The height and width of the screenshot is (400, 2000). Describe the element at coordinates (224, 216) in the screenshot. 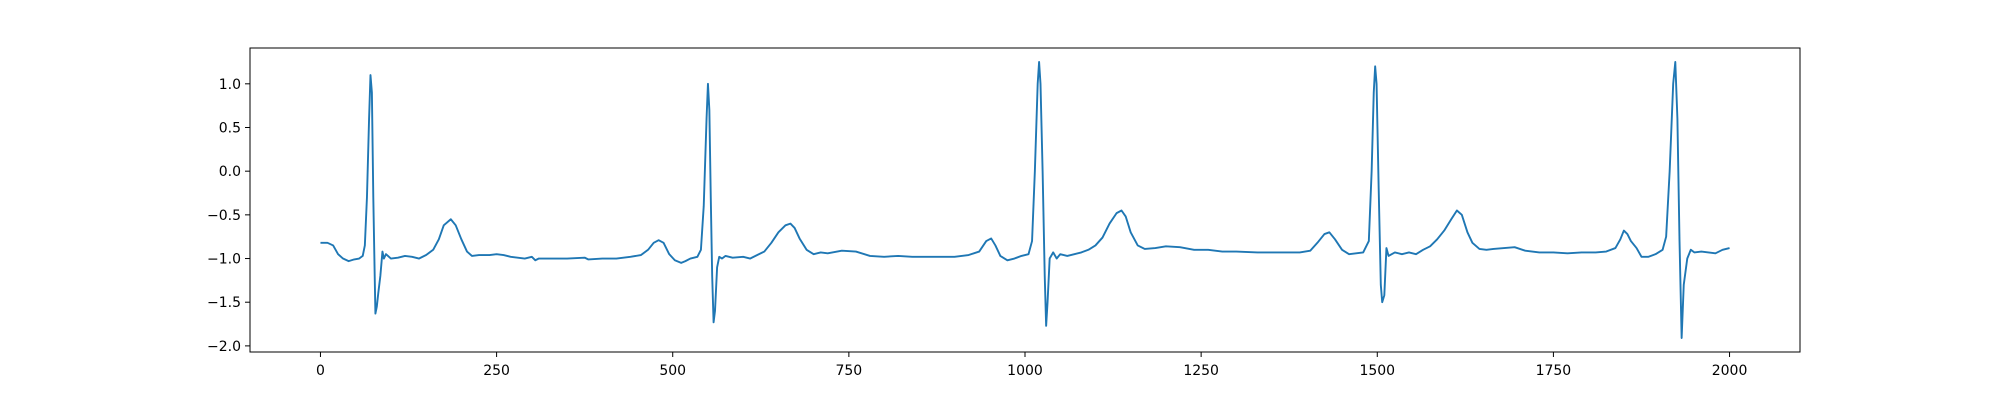

I see `y-tick-label: −0.5` at that location.